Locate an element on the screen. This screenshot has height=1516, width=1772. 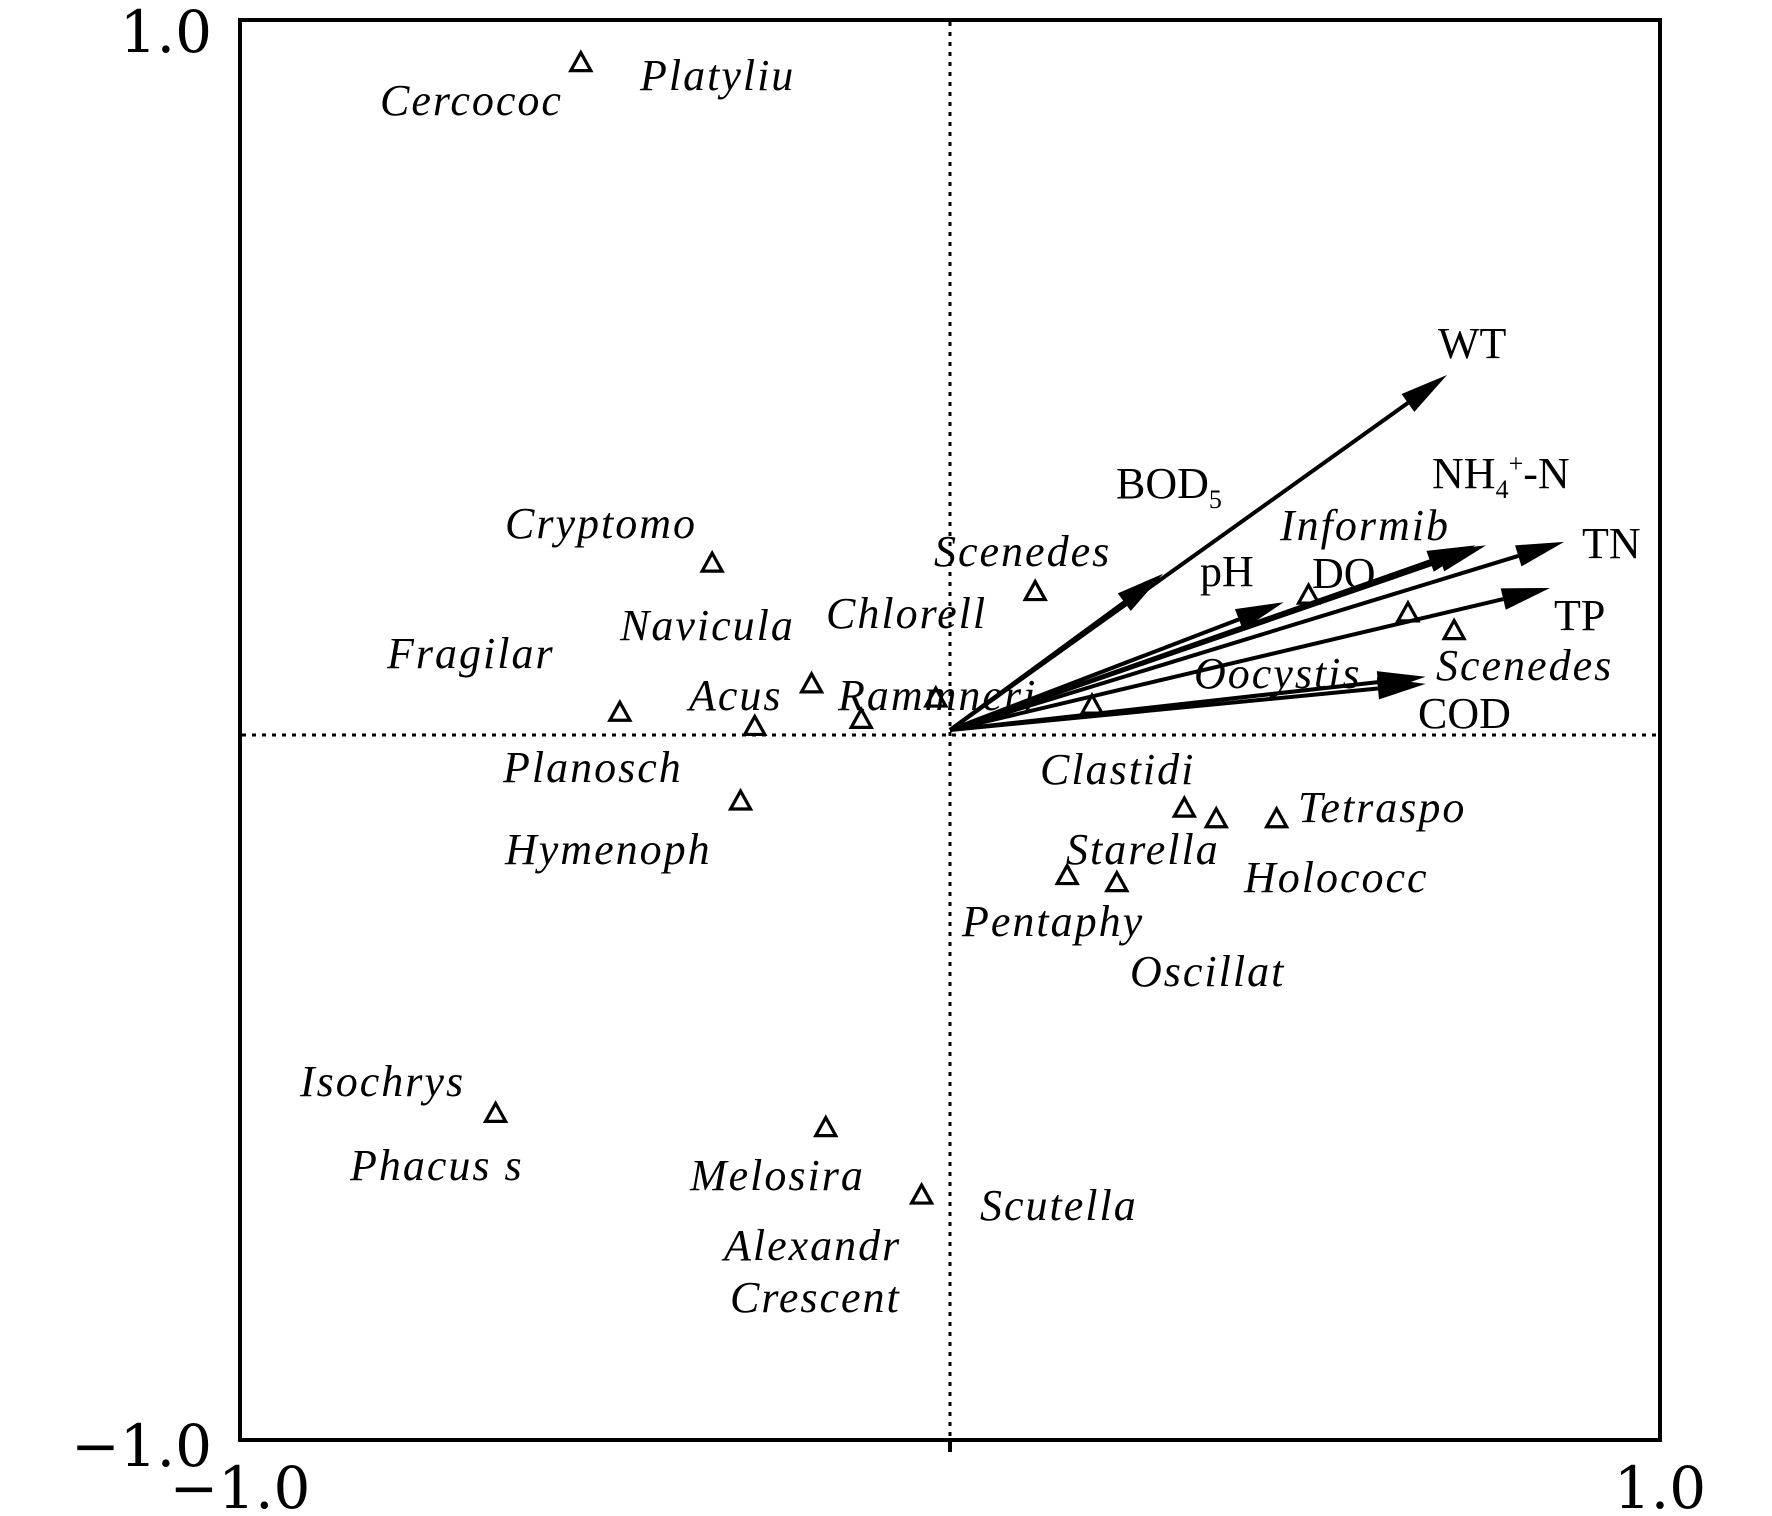
species-label: Clastidi is located at coordinates (1117, 769).